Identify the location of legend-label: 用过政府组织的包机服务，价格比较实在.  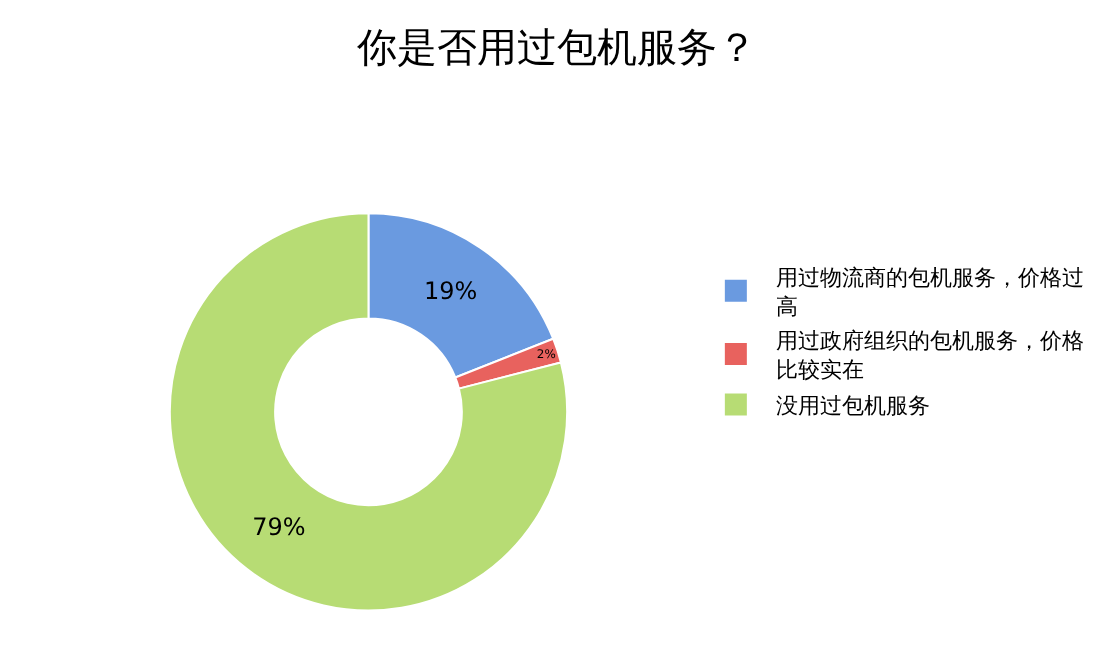
(929, 355).